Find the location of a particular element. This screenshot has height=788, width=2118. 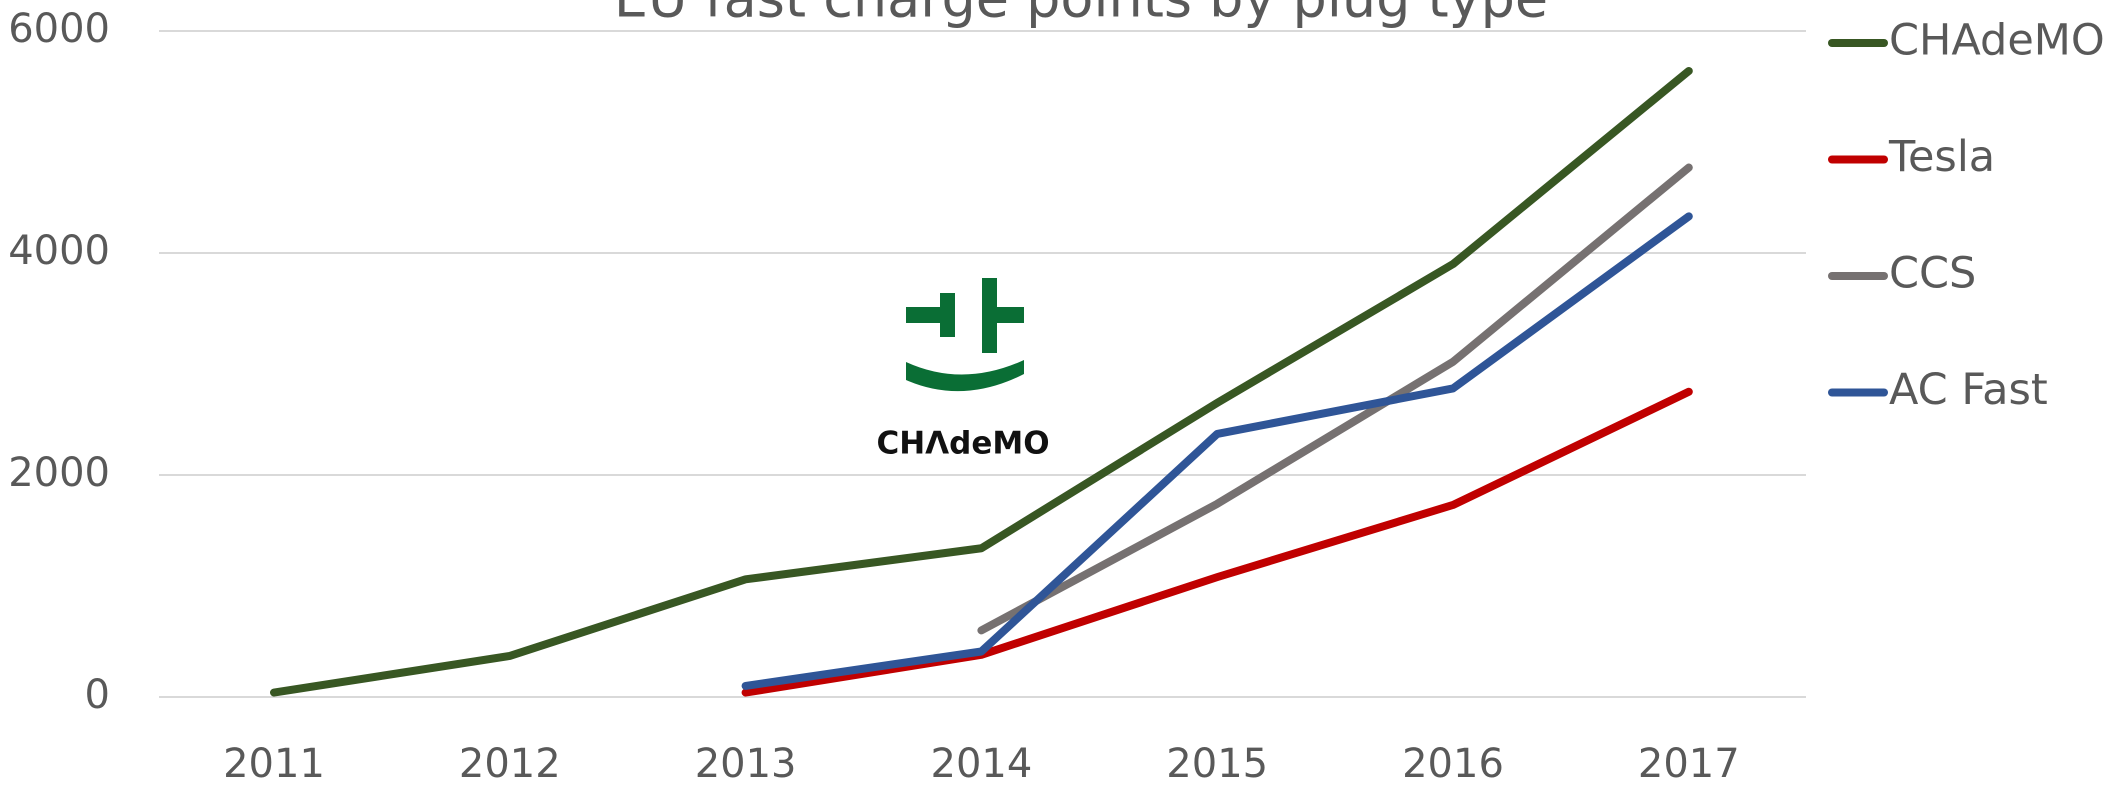

x-tick-label: 2014 is located at coordinates (982, 764).